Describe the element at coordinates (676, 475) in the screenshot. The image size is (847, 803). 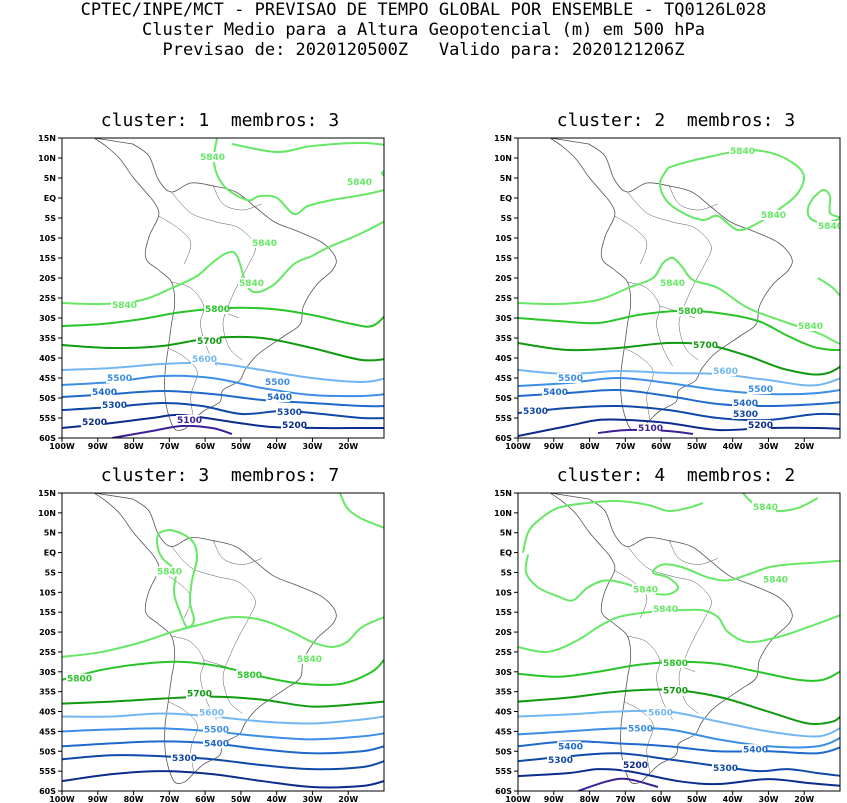
I see `panel-4-title: cluster: 4 membros: 2` at that location.